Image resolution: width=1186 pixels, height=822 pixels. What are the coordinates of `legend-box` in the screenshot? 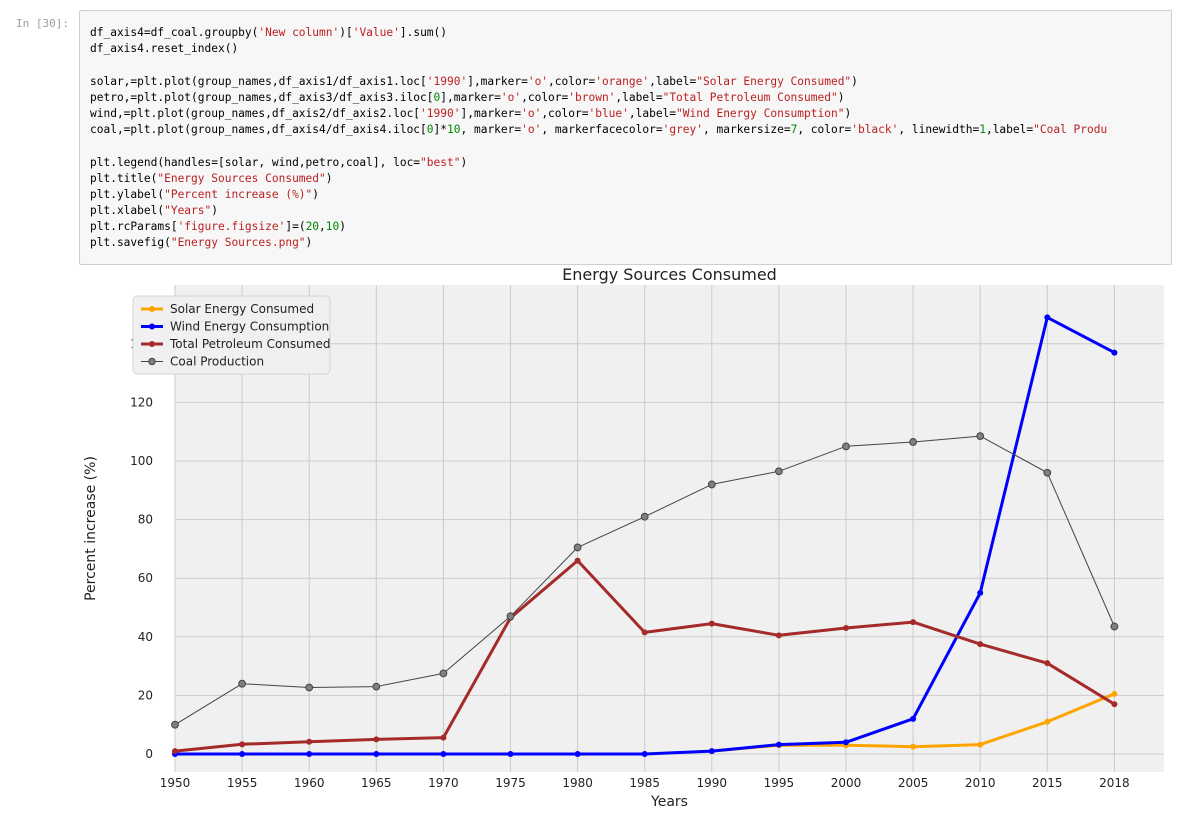 It's located at (231, 335).